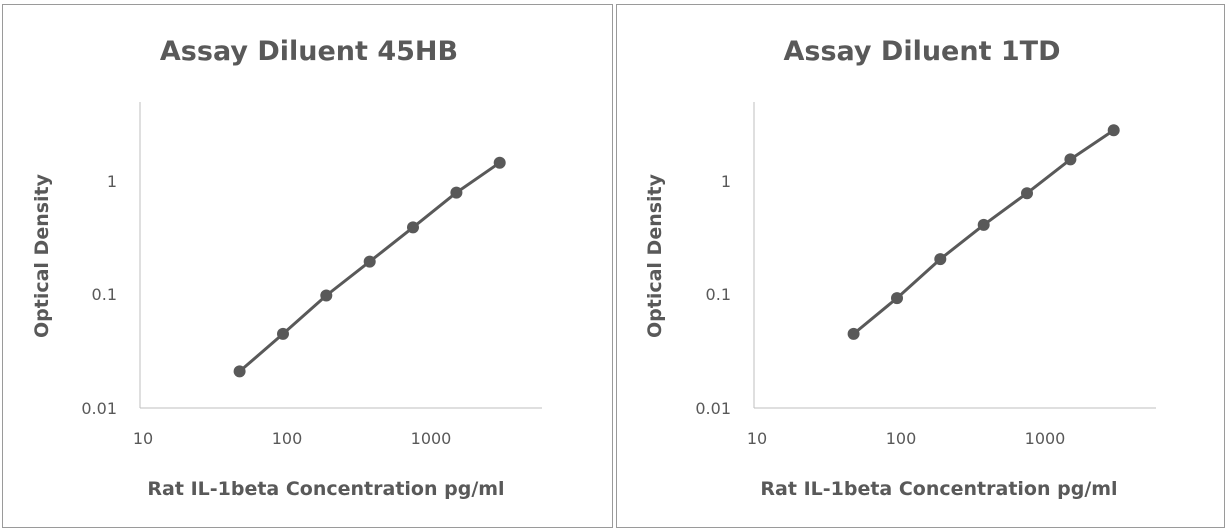 This screenshot has height=532, width=1228. Describe the element at coordinates (983, 232) in the screenshot. I see `plot-area-right` at that location.